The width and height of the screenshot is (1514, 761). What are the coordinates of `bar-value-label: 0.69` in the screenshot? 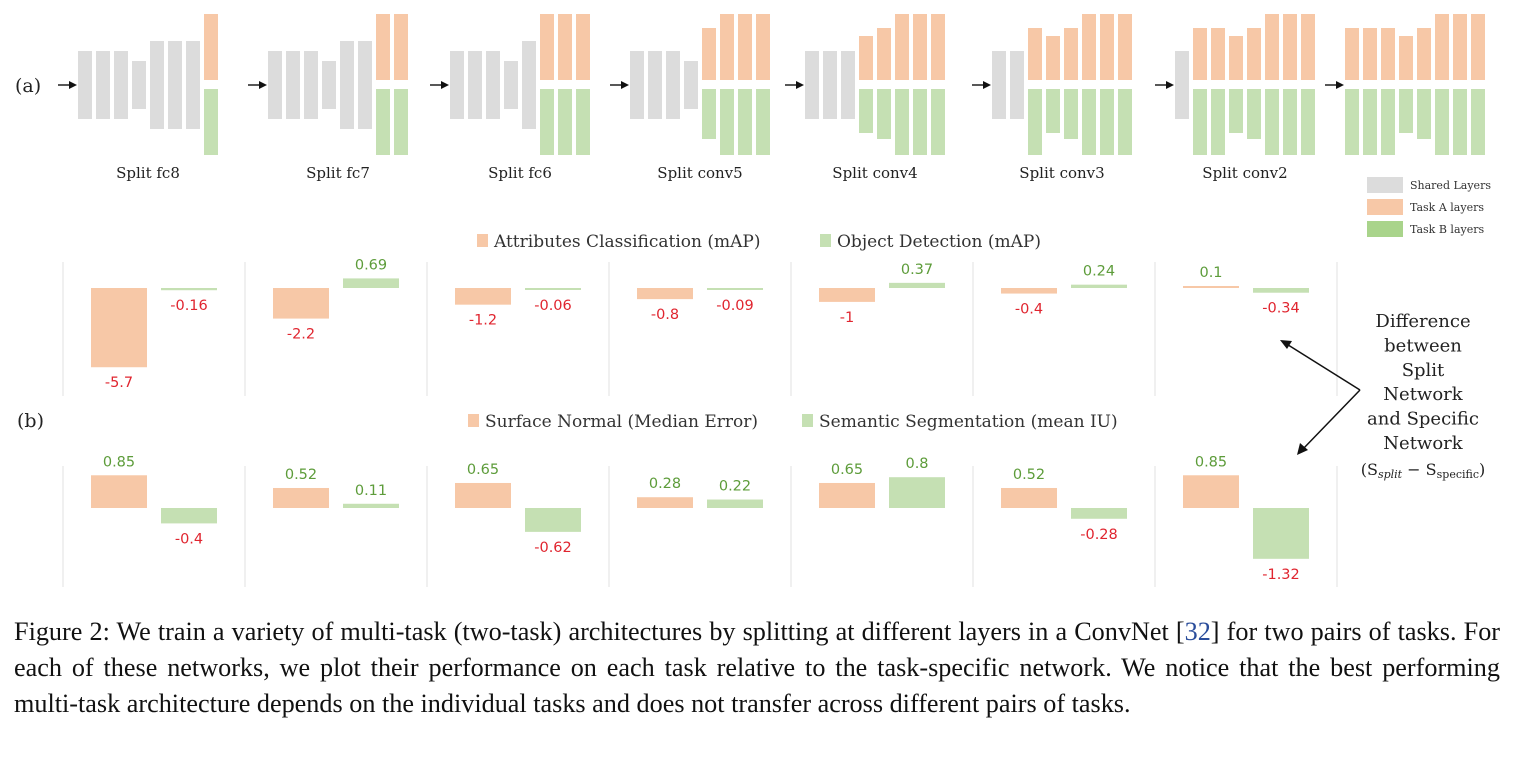 It's located at (371, 265).